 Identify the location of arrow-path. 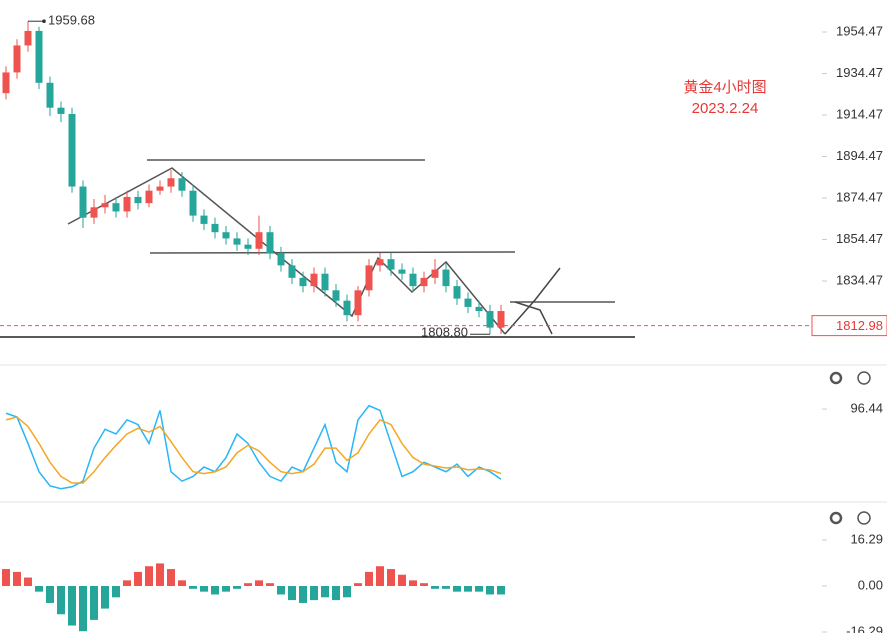
(532, 301).